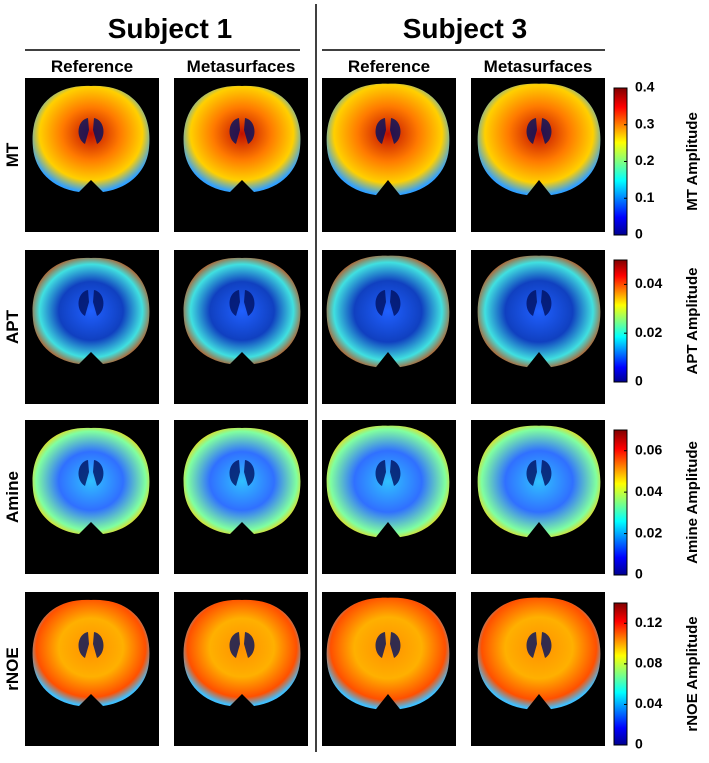 The height and width of the screenshot is (763, 709). What do you see at coordinates (170, 28) in the screenshot?
I see `subject-title: Subject 1` at bounding box center [170, 28].